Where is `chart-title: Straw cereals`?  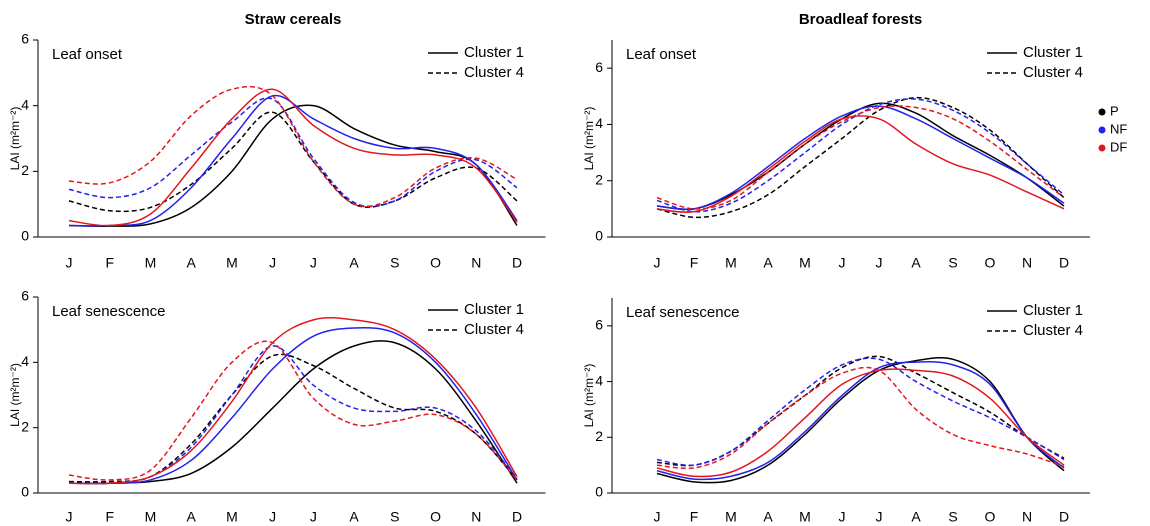 chart-title: Straw cereals is located at coordinates (293, 19).